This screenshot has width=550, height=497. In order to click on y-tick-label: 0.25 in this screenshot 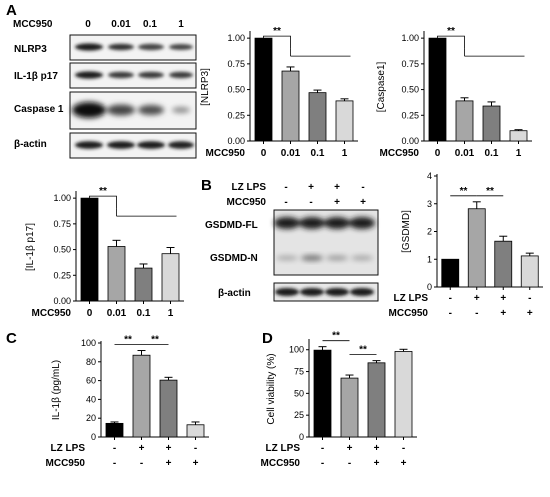, I will do `click(236, 115)`.